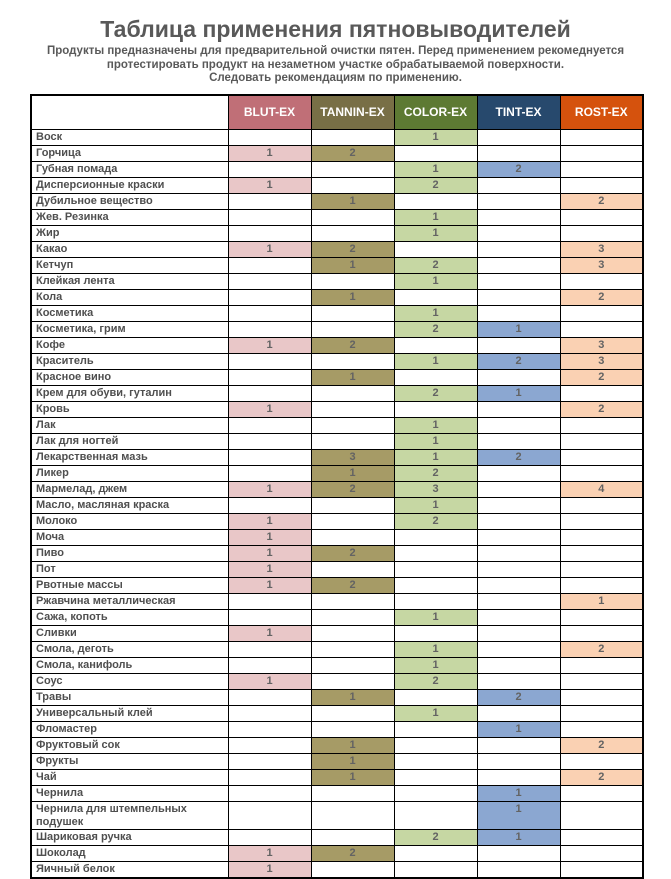 The width and height of the screenshot is (671, 879). I want to click on row-label: Лекарственная мазь, so click(129, 458).